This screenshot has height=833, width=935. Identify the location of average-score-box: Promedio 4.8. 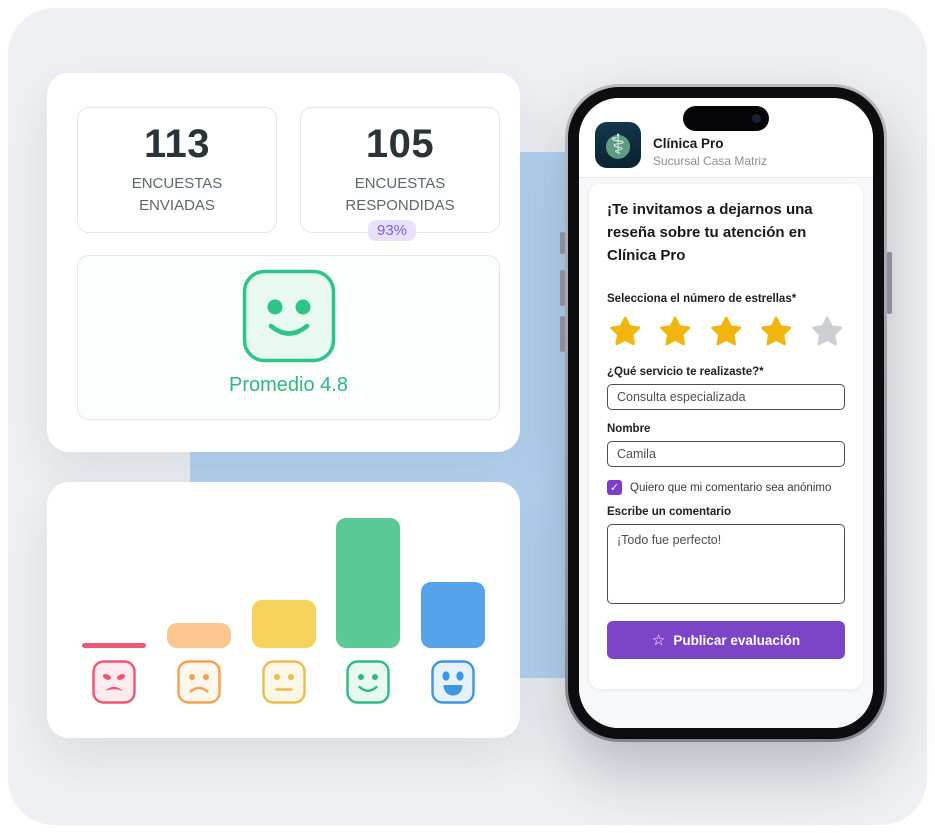
(288, 337).